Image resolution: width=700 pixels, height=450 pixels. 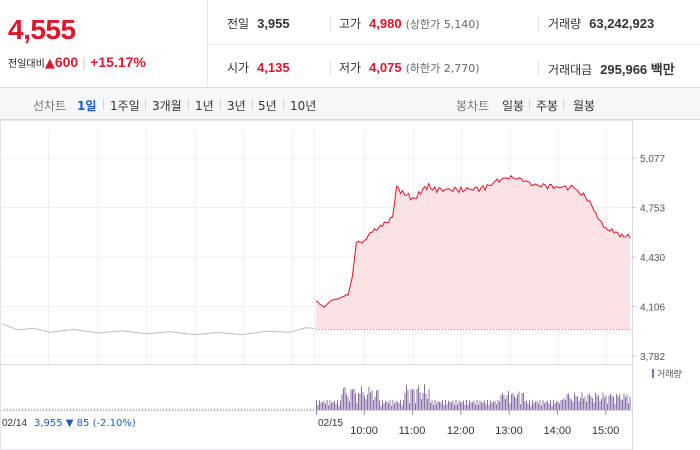 What do you see at coordinates (601, 23) in the screenshot?
I see `stat-volume: 거래량 63,242,923` at bounding box center [601, 23].